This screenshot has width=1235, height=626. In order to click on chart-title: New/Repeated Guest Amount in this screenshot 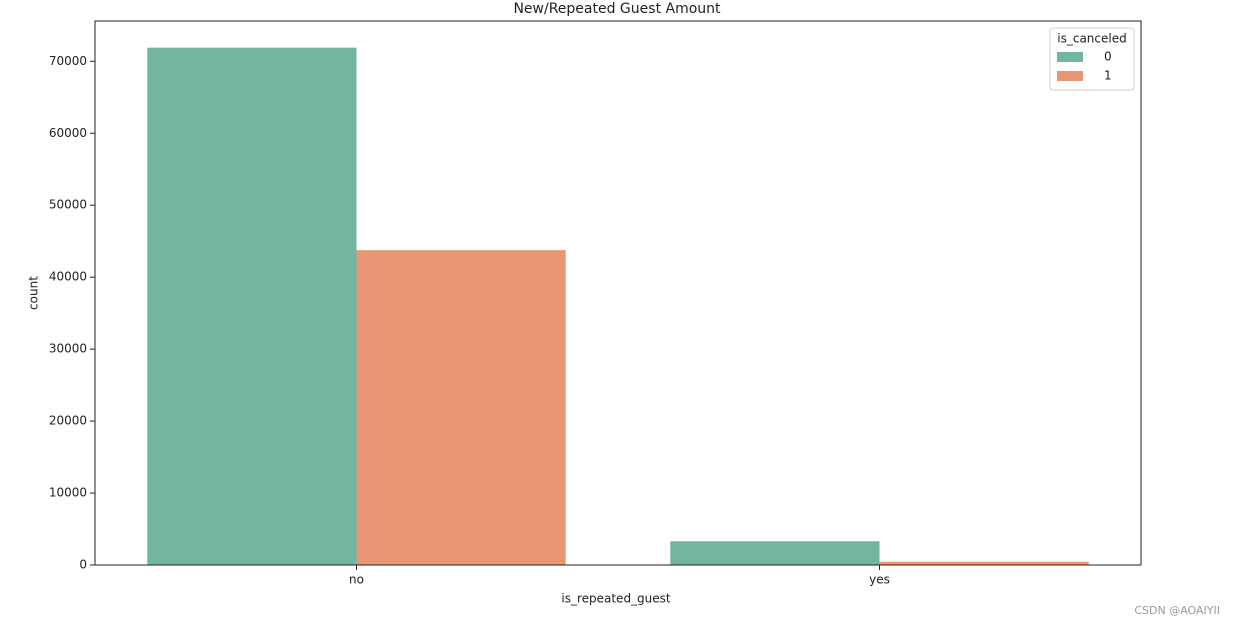, I will do `click(617, 9)`.